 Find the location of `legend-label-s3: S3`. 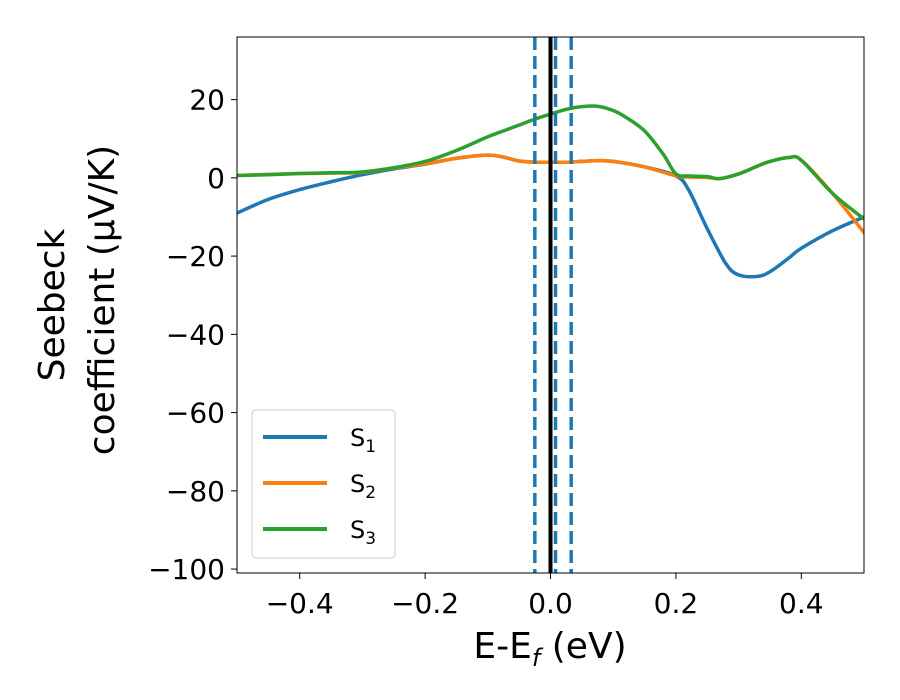

legend-label-s3: S3 is located at coordinates (363, 532).